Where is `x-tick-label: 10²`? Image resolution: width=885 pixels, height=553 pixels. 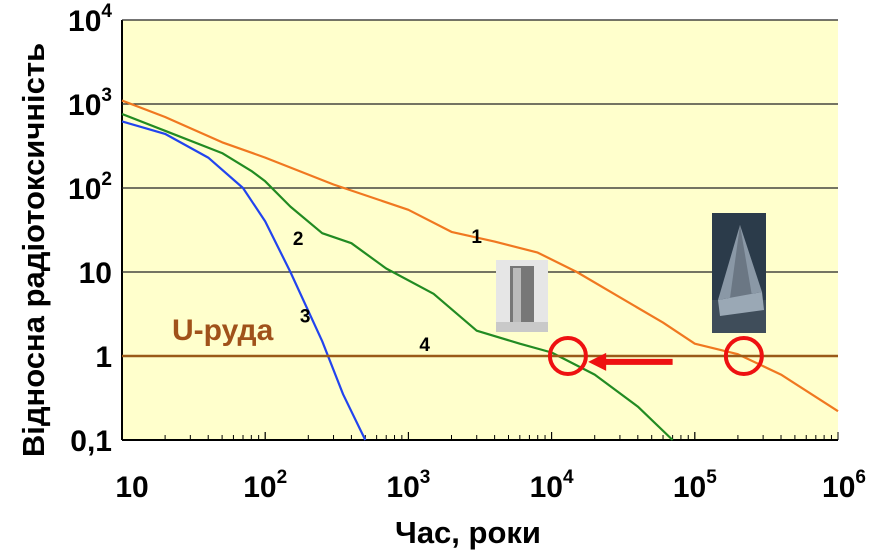 x-tick-label: 10² is located at coordinates (265, 485).